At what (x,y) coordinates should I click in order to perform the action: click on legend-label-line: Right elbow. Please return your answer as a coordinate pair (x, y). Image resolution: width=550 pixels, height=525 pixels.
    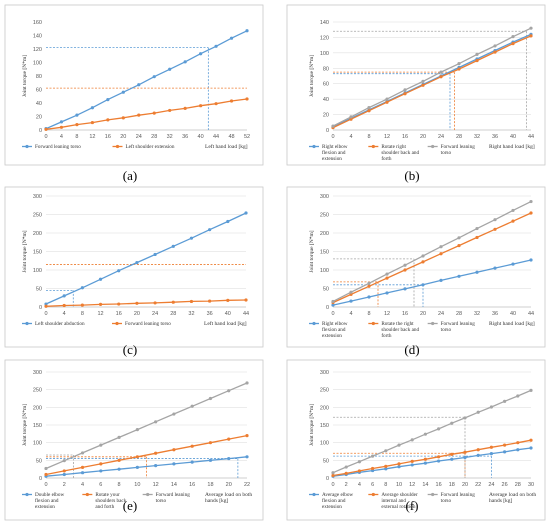
    Looking at the image, I should click on (335, 147).